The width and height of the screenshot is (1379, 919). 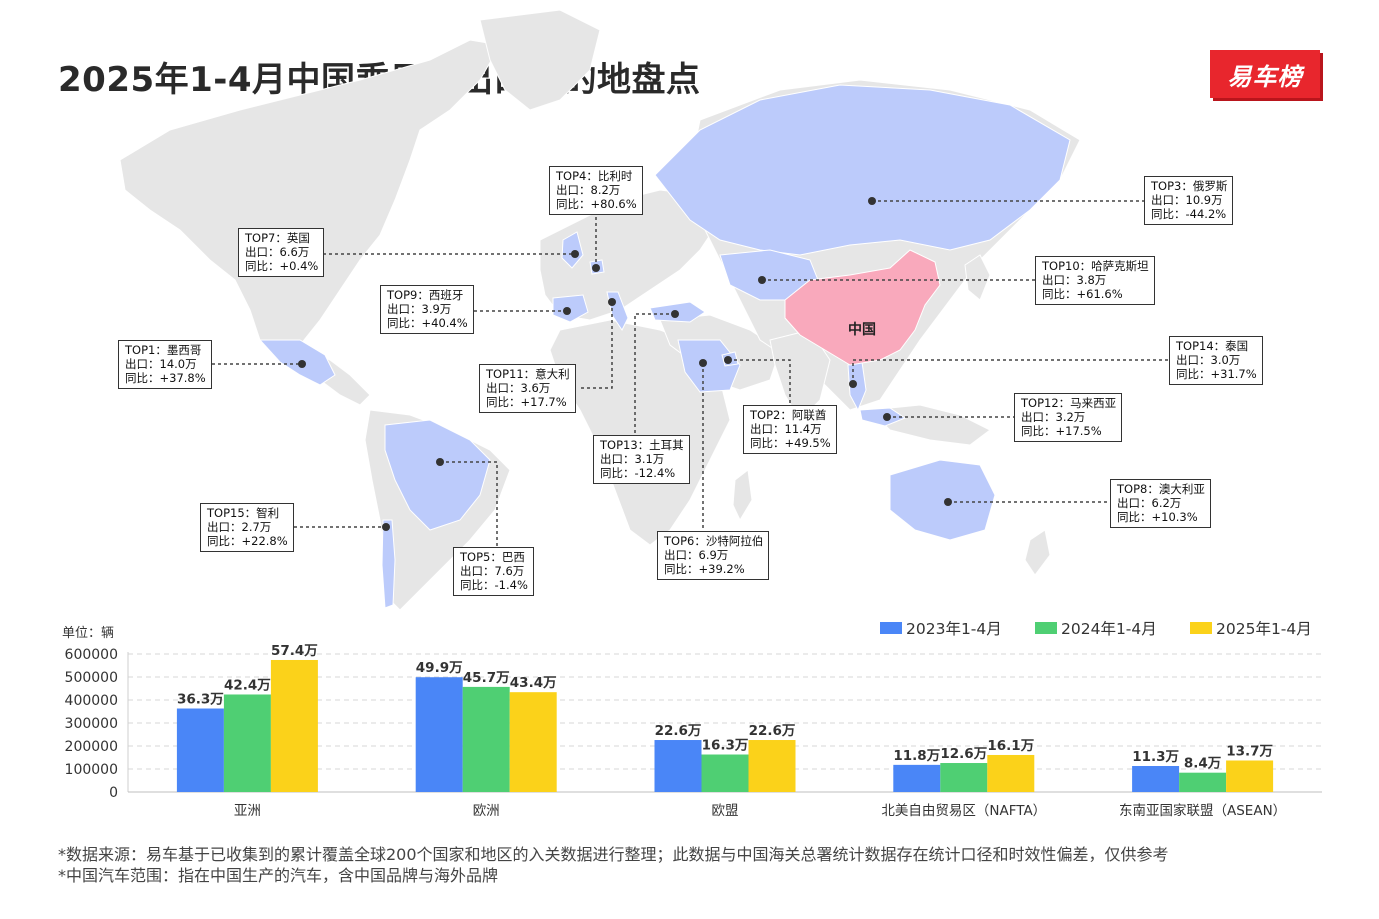 I want to click on bar-data-label: 57.4万, so click(x=294, y=651).